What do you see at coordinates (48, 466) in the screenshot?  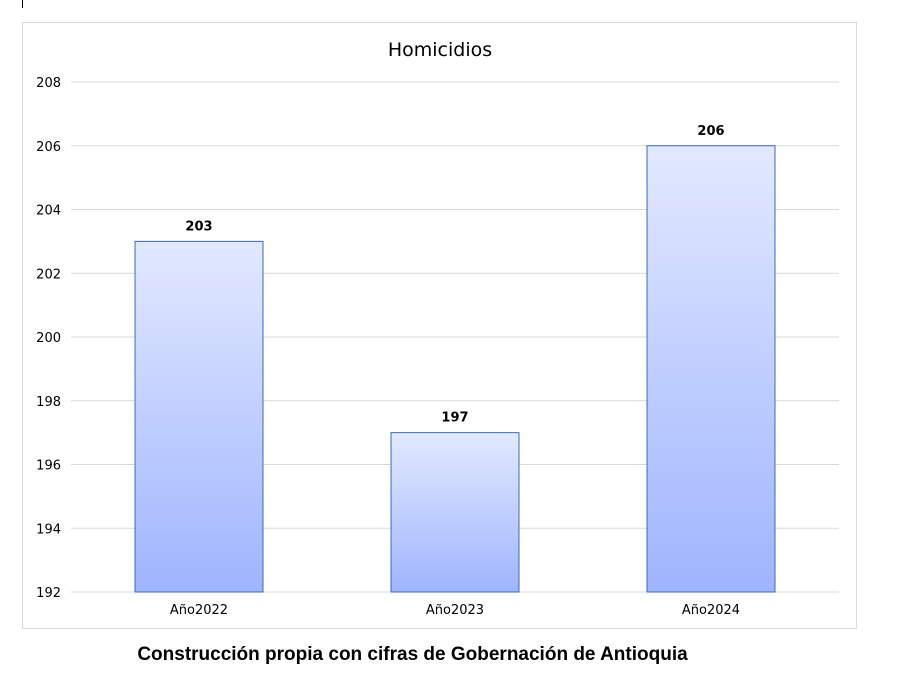 I see `y-tick-label: 196` at bounding box center [48, 466].